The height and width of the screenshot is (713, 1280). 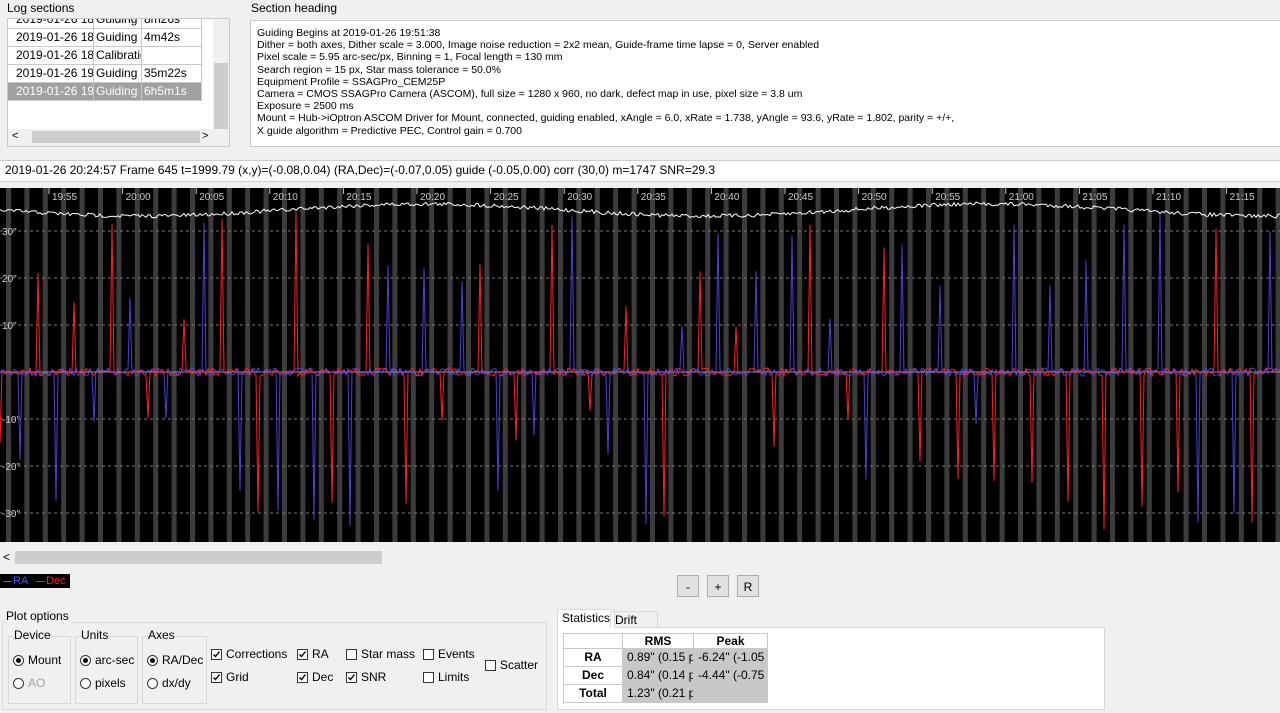 I want to click on checkbox-label: Scatter, so click(x=519, y=665).